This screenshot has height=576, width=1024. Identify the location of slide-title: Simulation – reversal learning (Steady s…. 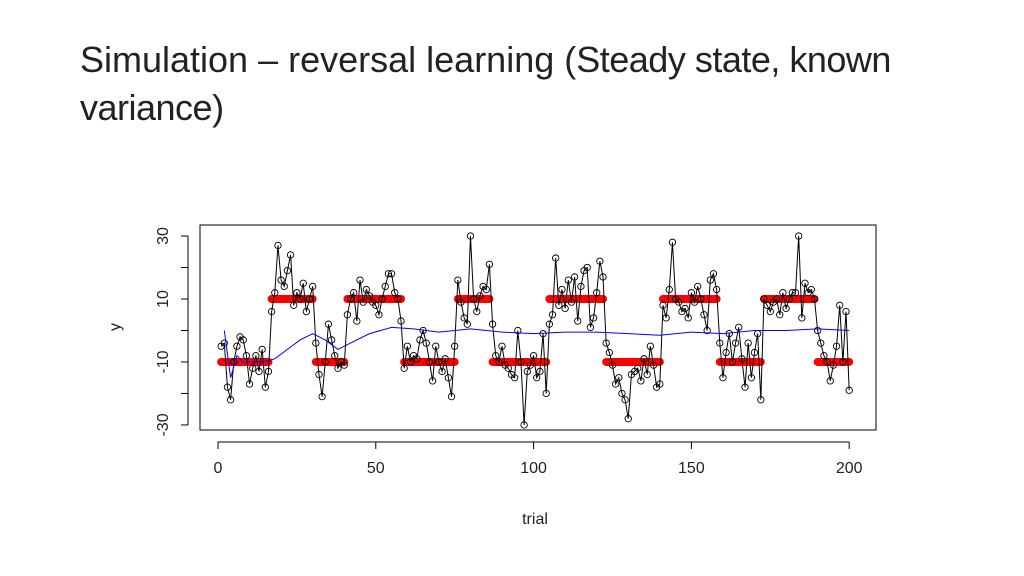
(520, 84).